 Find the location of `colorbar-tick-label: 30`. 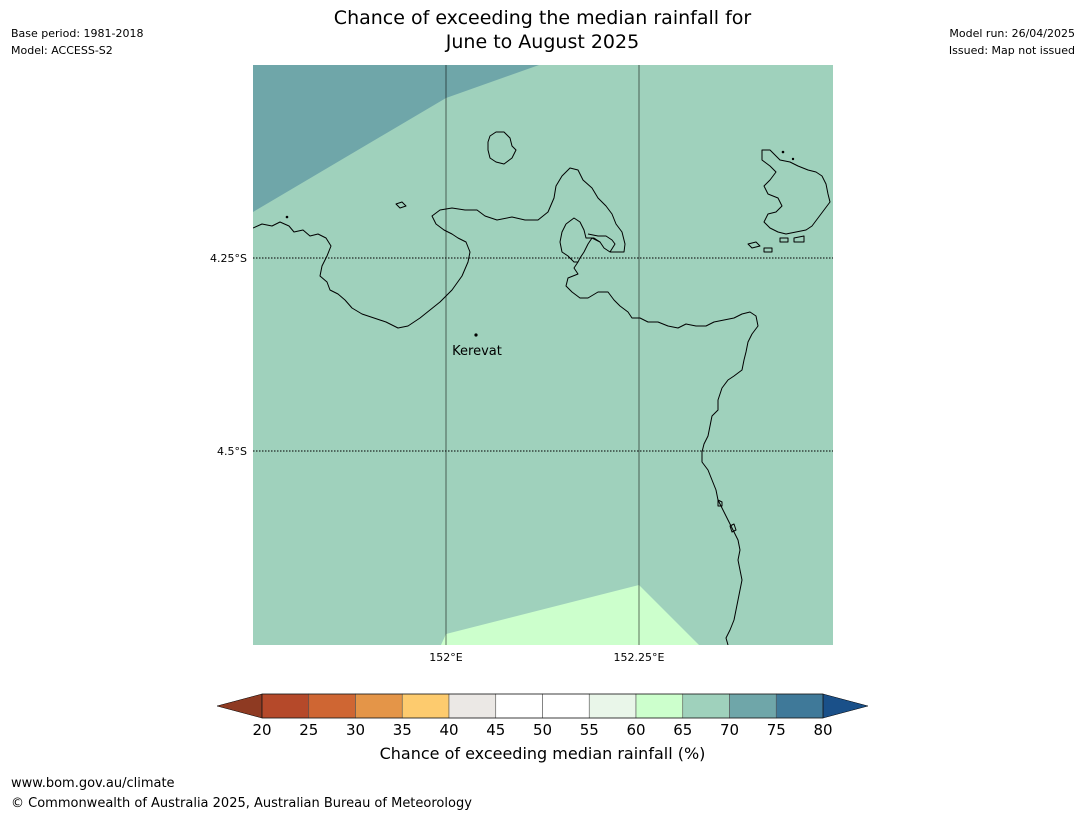

colorbar-tick-label: 30 is located at coordinates (355, 730).